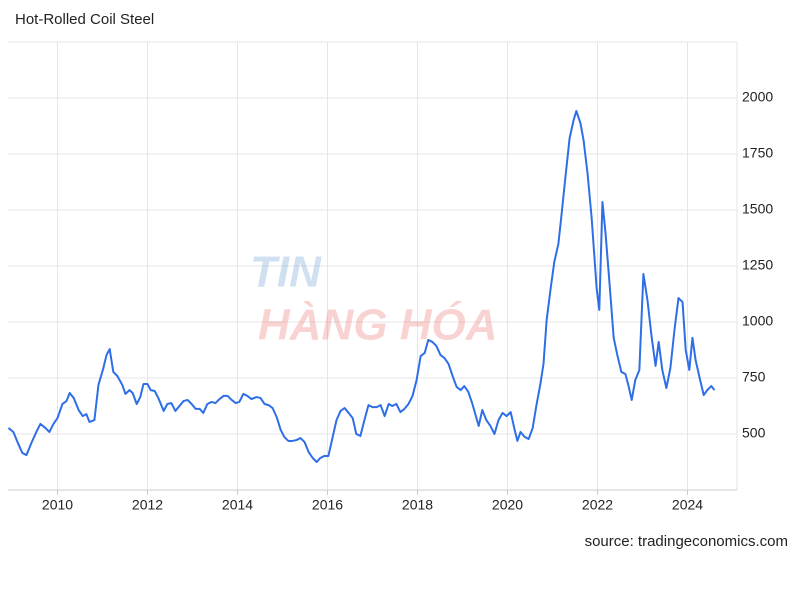 The image size is (800, 605). What do you see at coordinates (757, 97) in the screenshot?
I see `y-tick-label: 2000` at bounding box center [757, 97].